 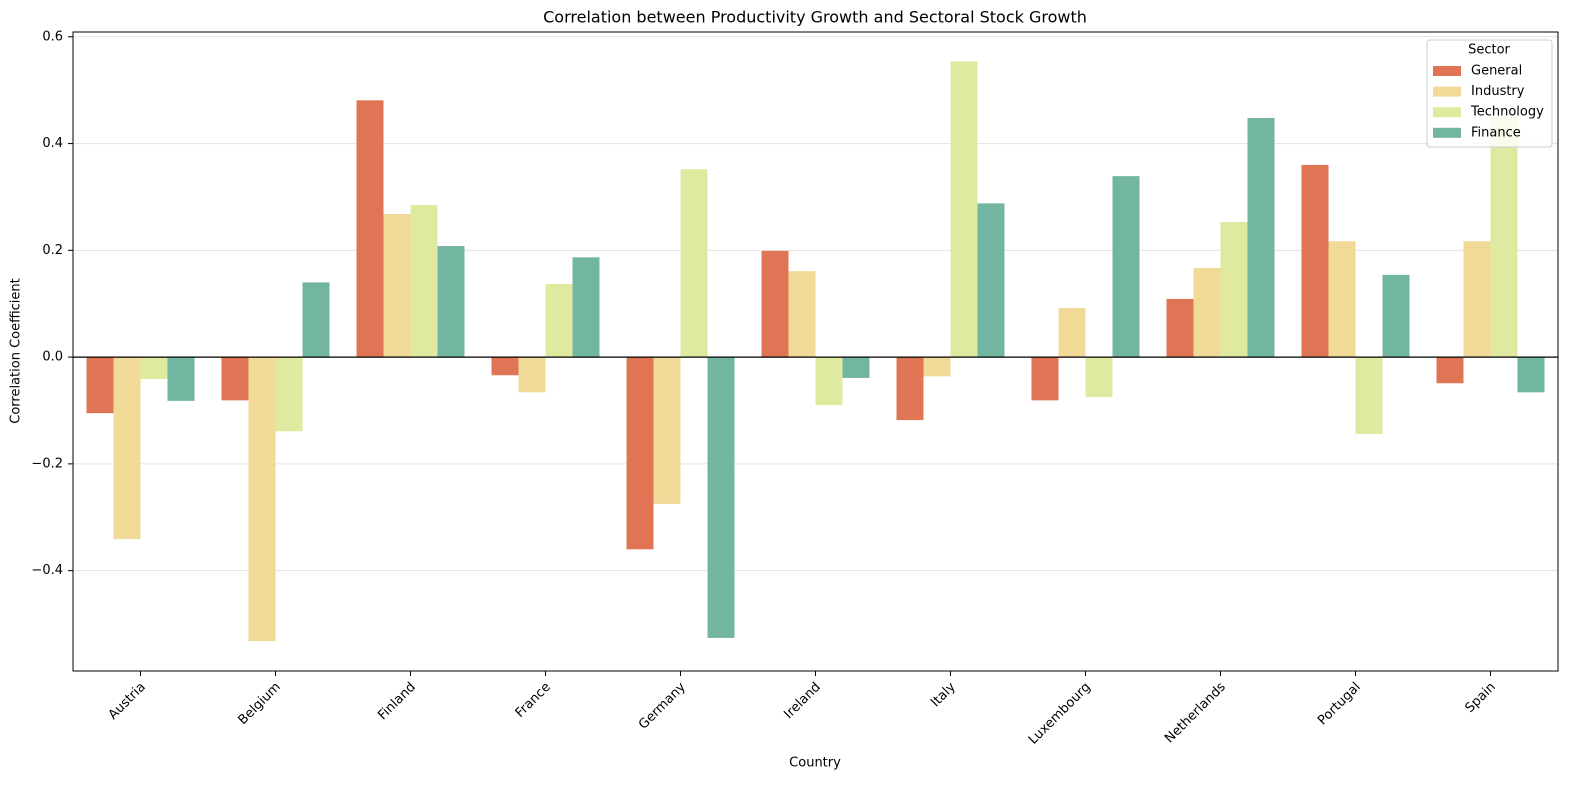 I want to click on x-tick-label: Portugal, so click(x=1339, y=704).